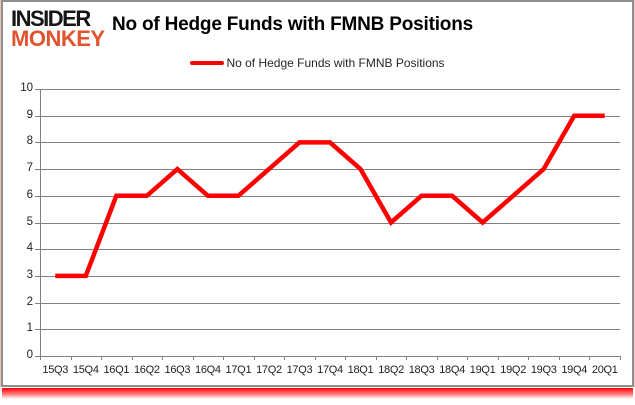 This screenshot has width=635, height=405. What do you see at coordinates (574, 370) in the screenshot?
I see `x-axis-tick-label: 19Q4` at bounding box center [574, 370].